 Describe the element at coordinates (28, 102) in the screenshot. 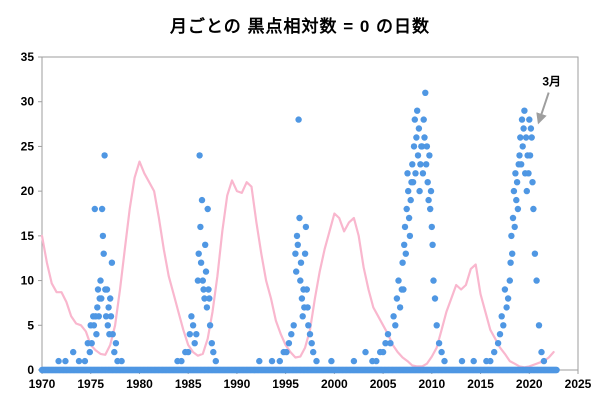

I see `y-tick-label: 30` at that location.